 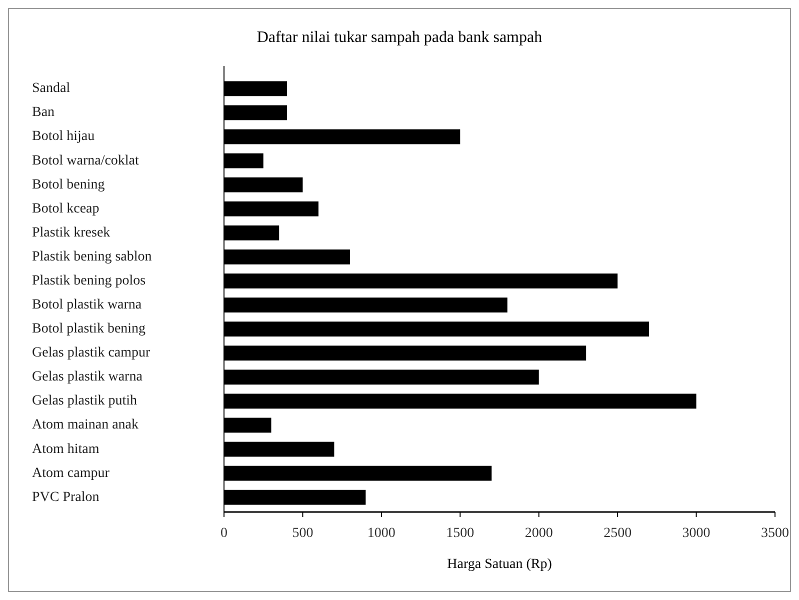 What do you see at coordinates (63, 136) in the screenshot?
I see `y-tick-label: Botol hijau` at bounding box center [63, 136].